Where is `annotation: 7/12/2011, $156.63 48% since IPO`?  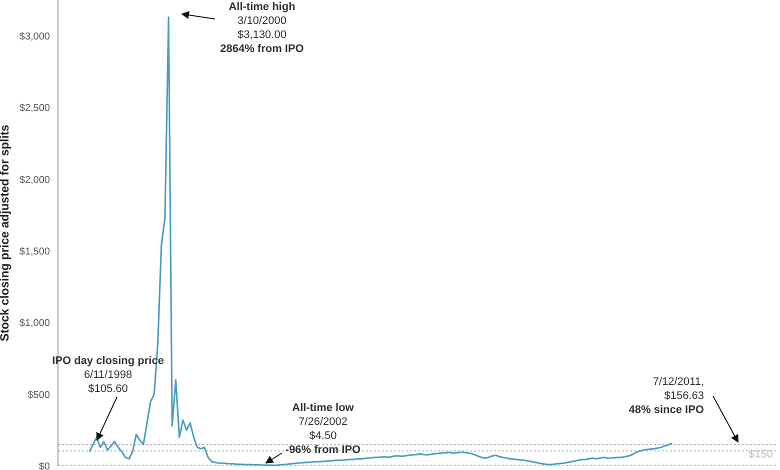
annotation: 7/12/2011, $156.63 48% since IPO is located at coordinates (666, 396).